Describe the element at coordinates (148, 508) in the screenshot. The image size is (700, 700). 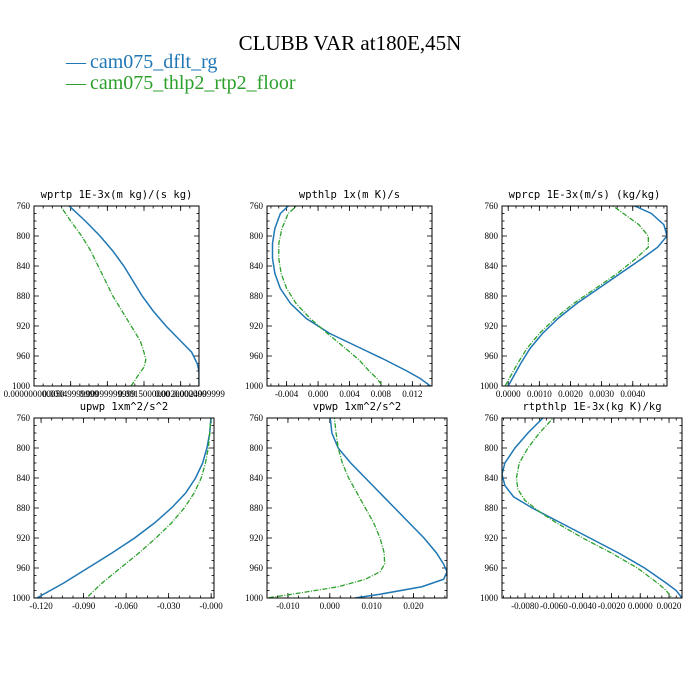
I see `panel-4-series-2-line` at that location.